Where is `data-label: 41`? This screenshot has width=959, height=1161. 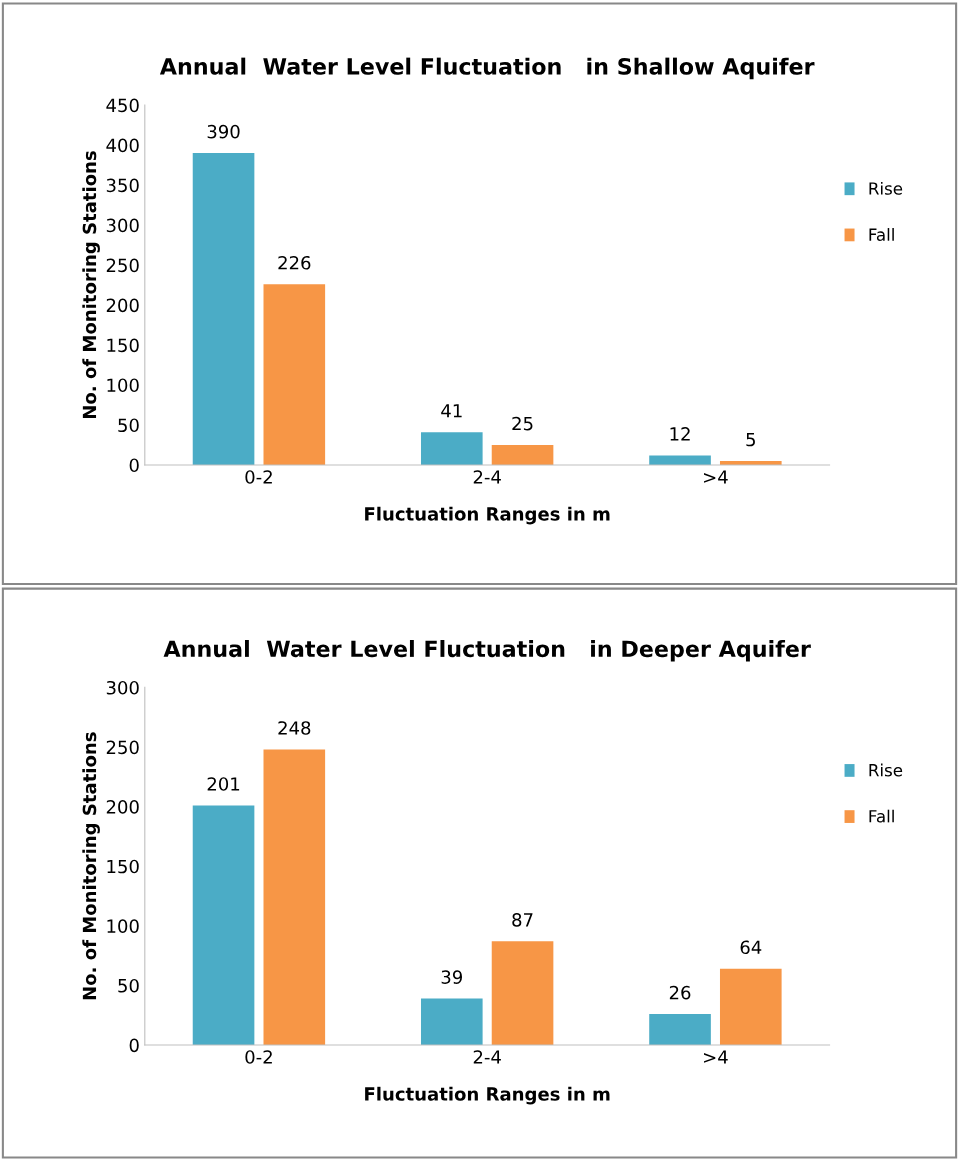
data-label: 41 is located at coordinates (451, 411).